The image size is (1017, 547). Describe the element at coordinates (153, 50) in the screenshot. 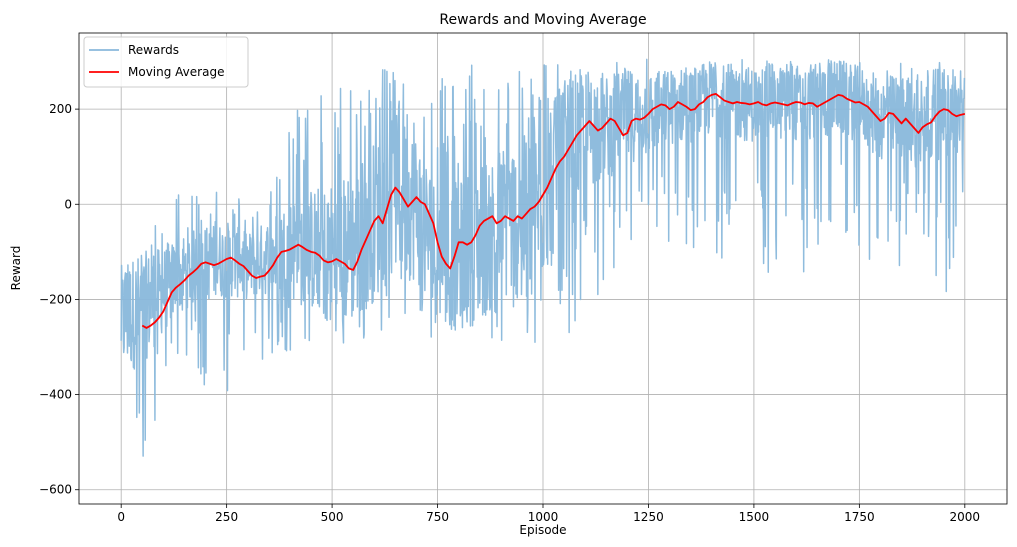

I see `legend-label-rewards: Rewards` at that location.